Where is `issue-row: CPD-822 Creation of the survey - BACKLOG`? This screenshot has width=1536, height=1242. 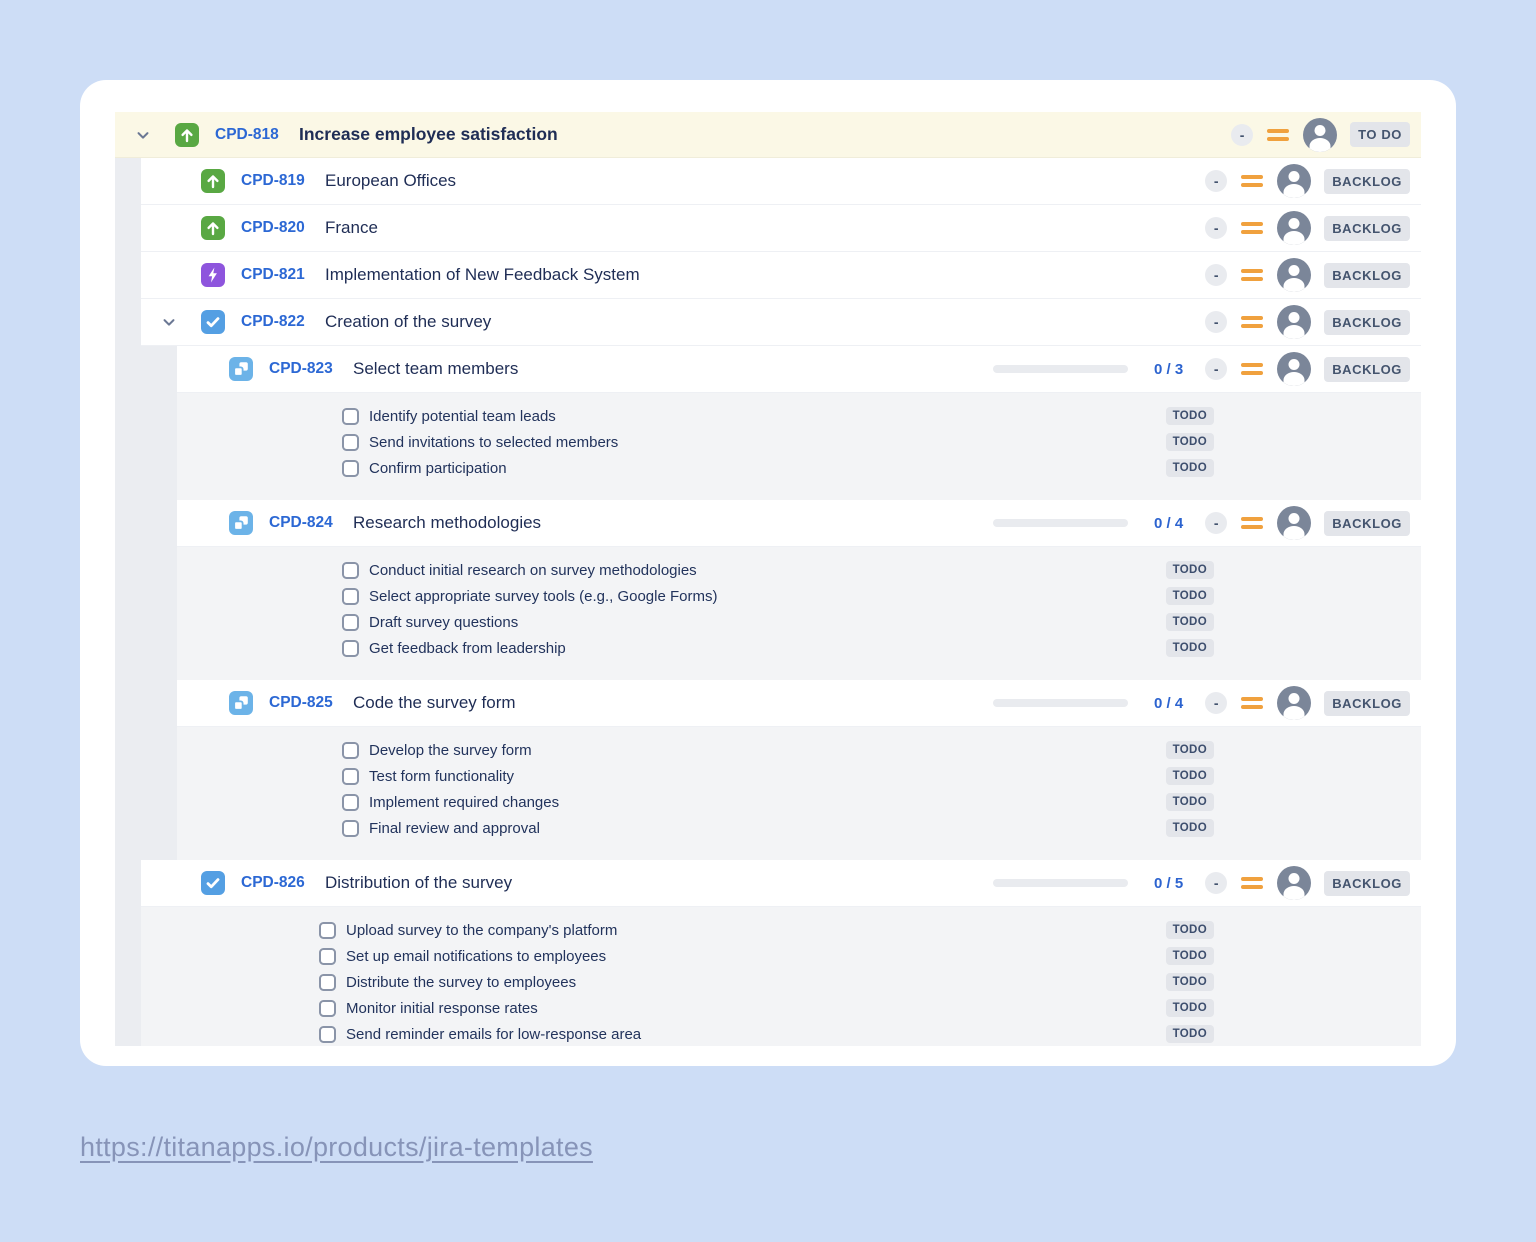
issue-row: CPD-822 Creation of the survey - BACKLOG is located at coordinates (781, 322).